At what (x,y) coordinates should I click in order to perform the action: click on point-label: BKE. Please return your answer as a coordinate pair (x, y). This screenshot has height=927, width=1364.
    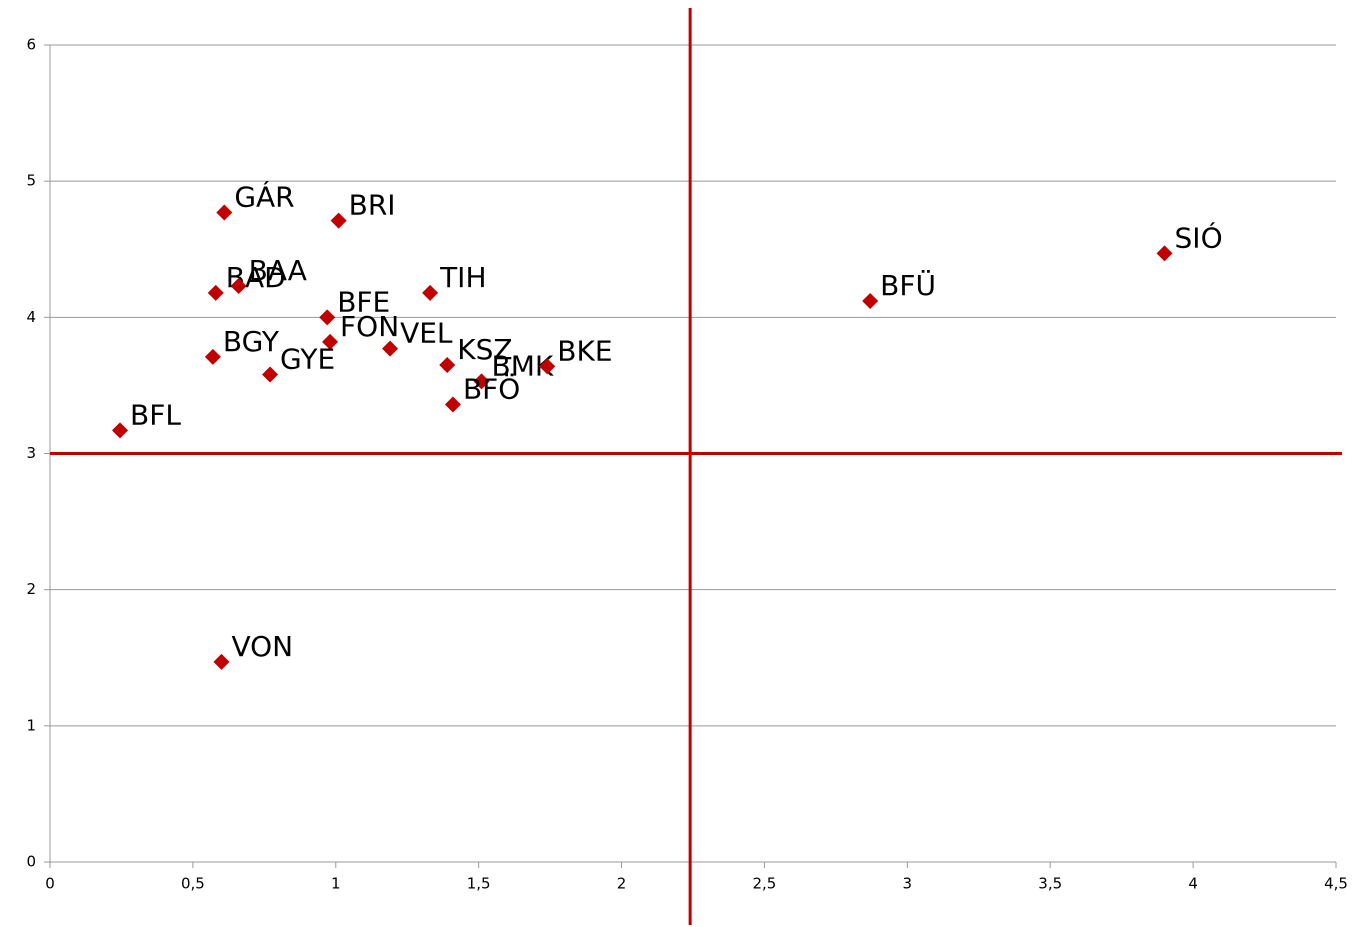
    Looking at the image, I should click on (584, 350).